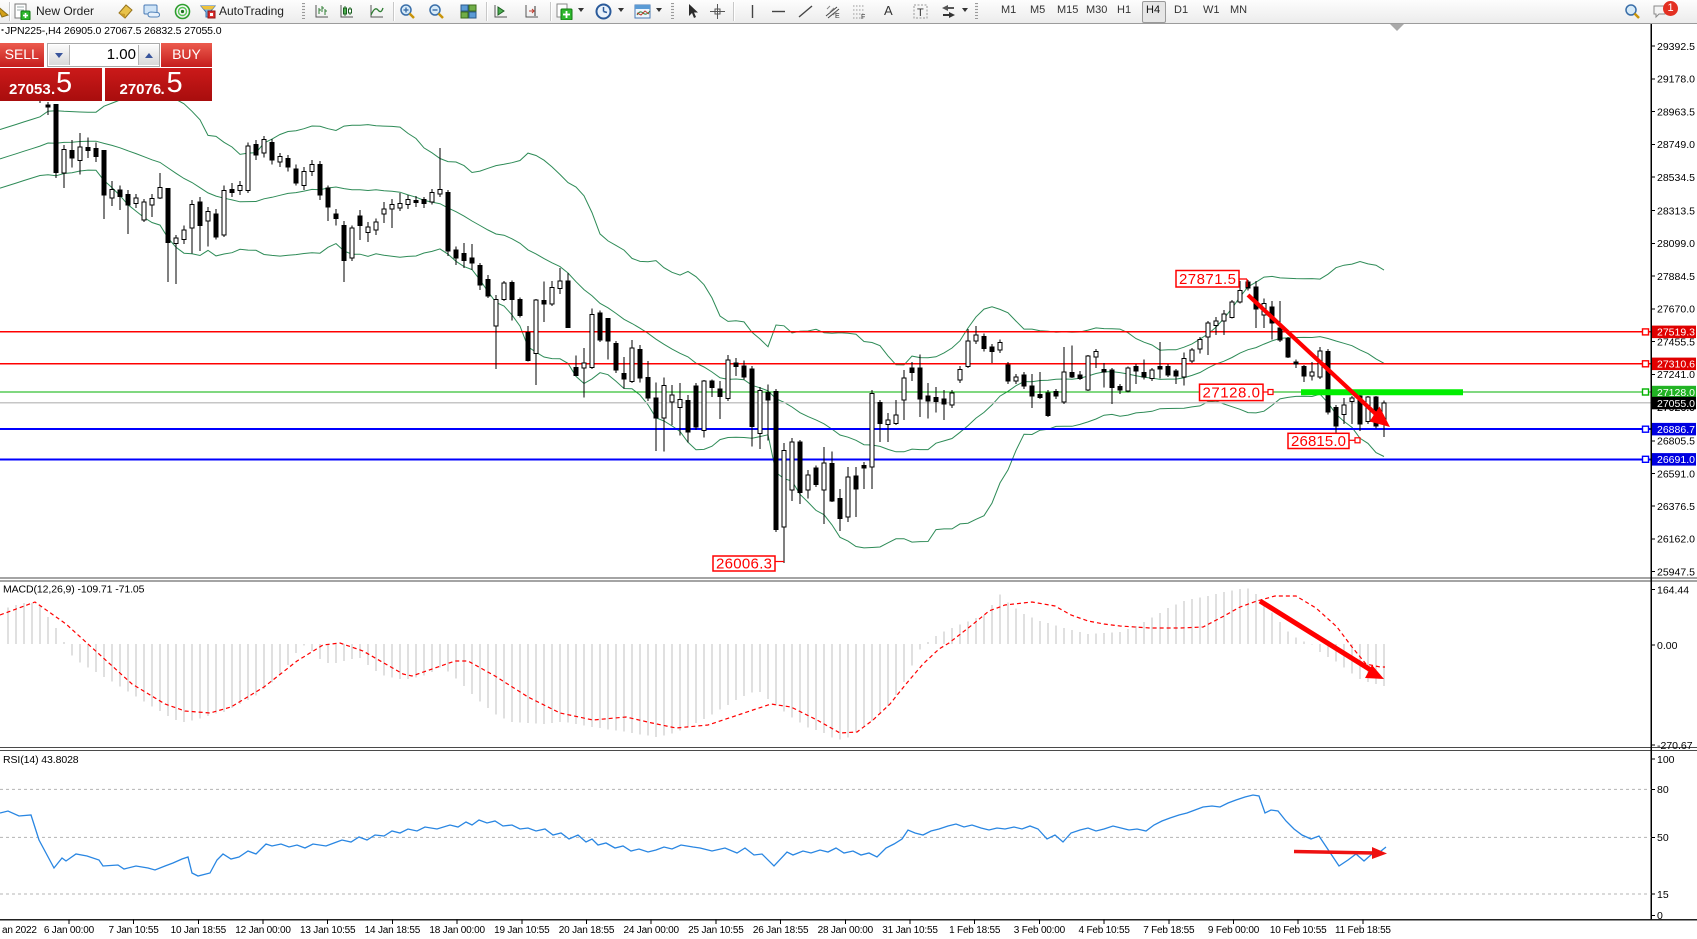  Describe the element at coordinates (920, 13) in the screenshot. I see `svg-text: T` at that location.